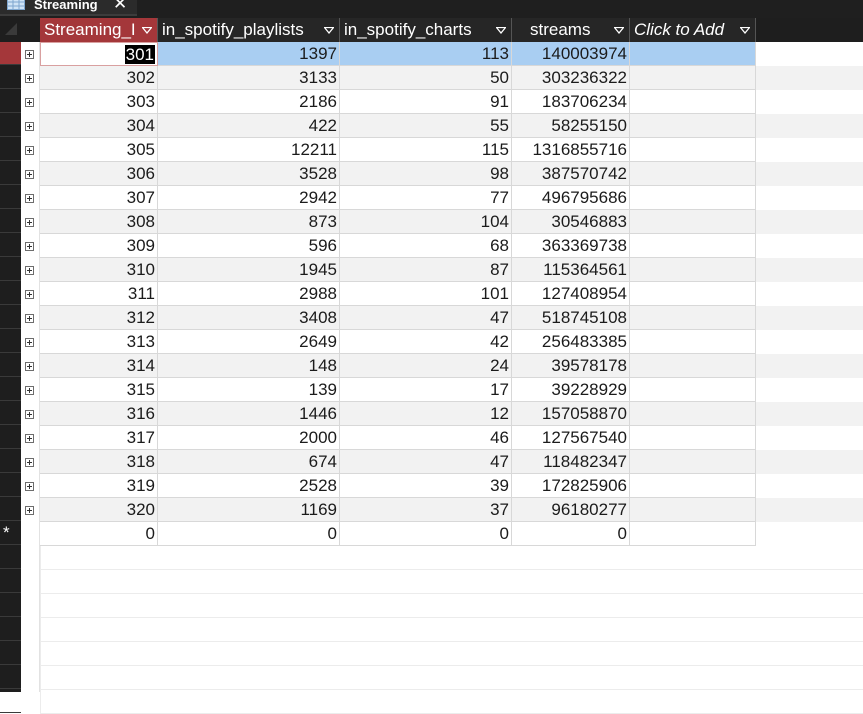 The height and width of the screenshot is (714, 863). Describe the element at coordinates (20, 30) in the screenshot. I see `select-all-button` at that location.